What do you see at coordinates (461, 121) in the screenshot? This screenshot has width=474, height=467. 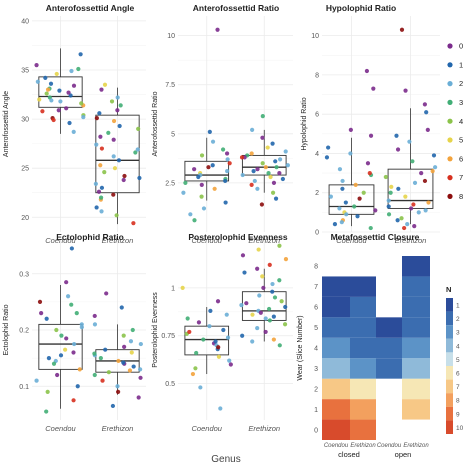 I see `legend-label: 4` at bounding box center [461, 121].